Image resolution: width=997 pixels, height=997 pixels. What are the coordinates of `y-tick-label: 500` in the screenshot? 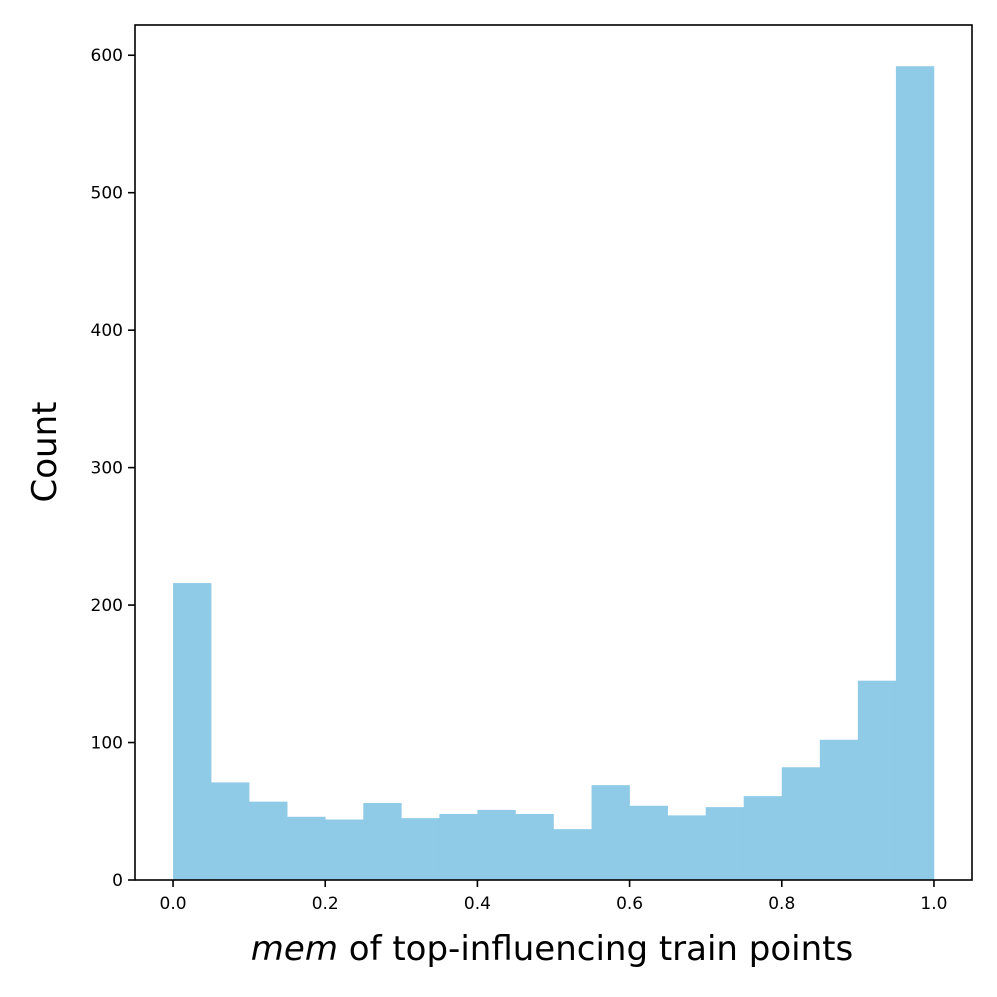 It's located at (107, 194).